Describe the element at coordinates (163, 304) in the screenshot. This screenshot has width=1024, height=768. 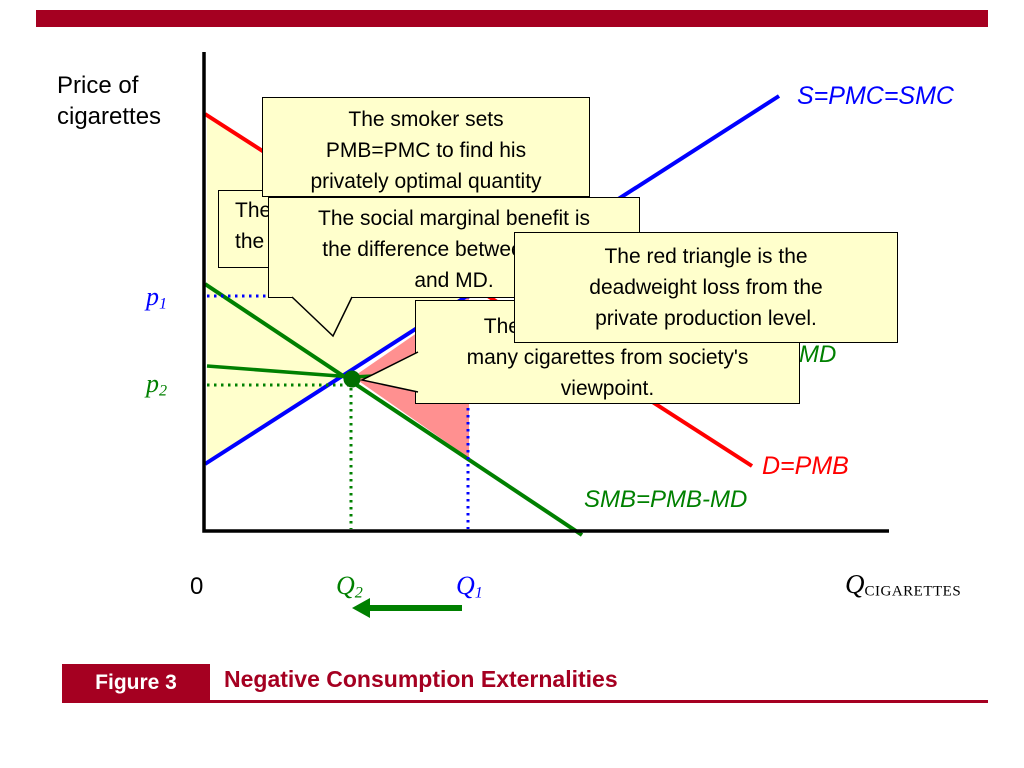
I see `p1-sub: 1` at that location.